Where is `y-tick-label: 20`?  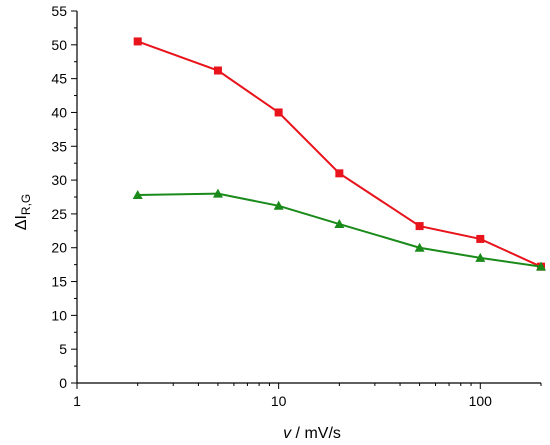
y-tick-label: 20 is located at coordinates (59, 248).